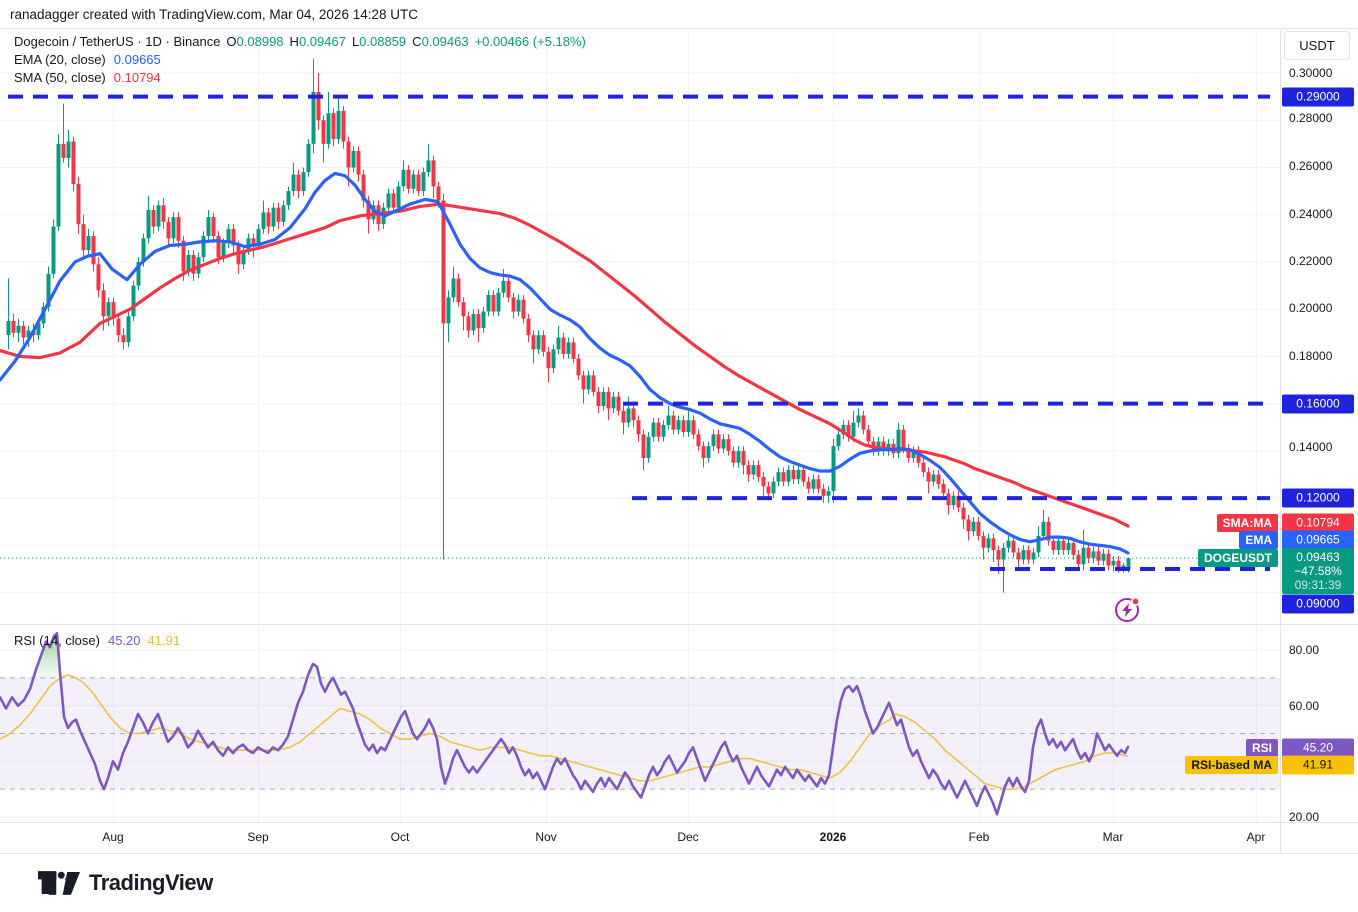 The height and width of the screenshot is (912, 1358). I want to click on ohlc-value: 0.09463, so click(445, 41).